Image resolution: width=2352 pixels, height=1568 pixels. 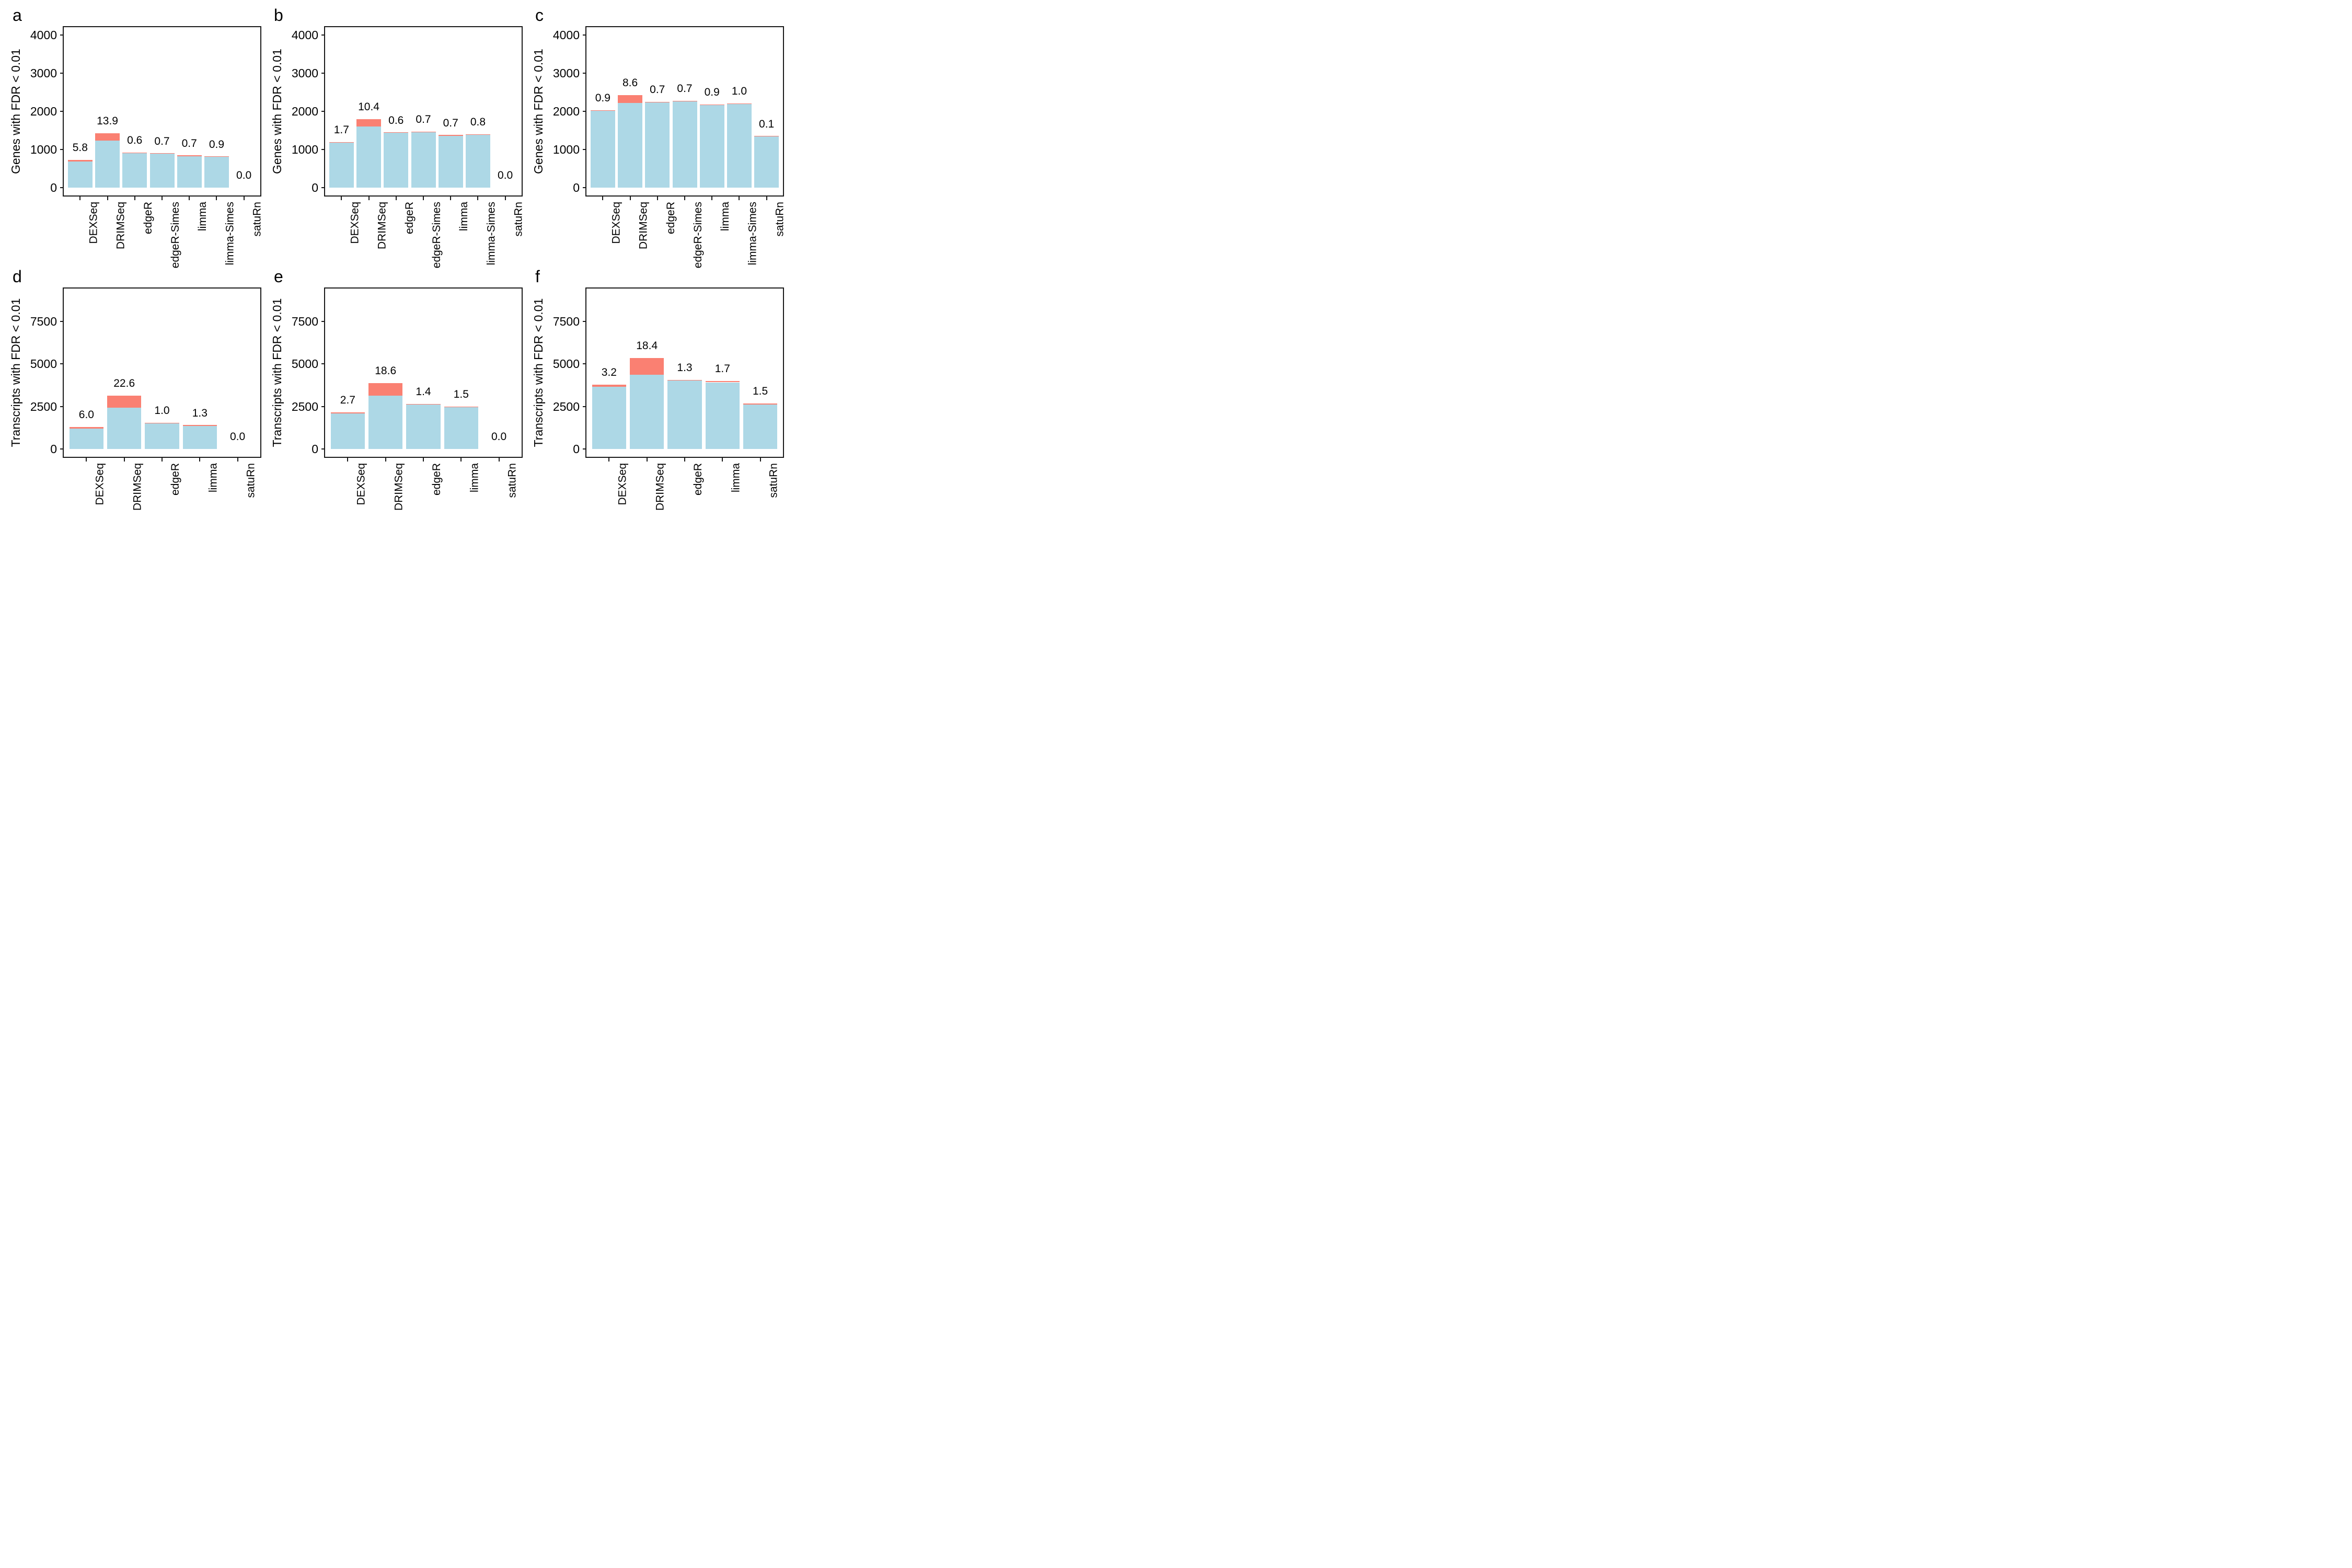 I want to click on y-tick-label: 3000, so click(x=566, y=73).